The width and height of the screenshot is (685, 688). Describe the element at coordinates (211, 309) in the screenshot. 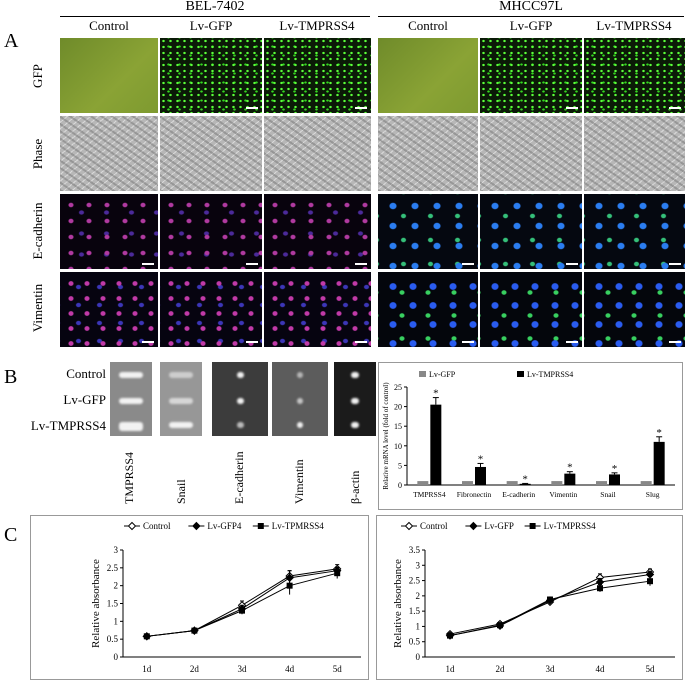

I see `image-vimentin-bel-lvgfp` at that location.